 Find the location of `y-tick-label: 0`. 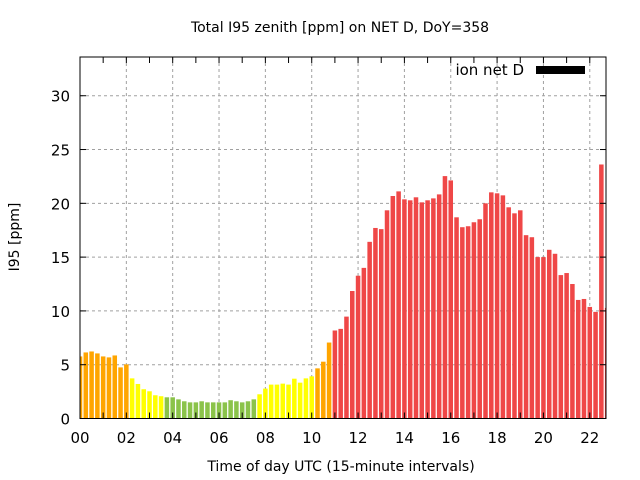

y-tick-label: 0 is located at coordinates (65, 420).